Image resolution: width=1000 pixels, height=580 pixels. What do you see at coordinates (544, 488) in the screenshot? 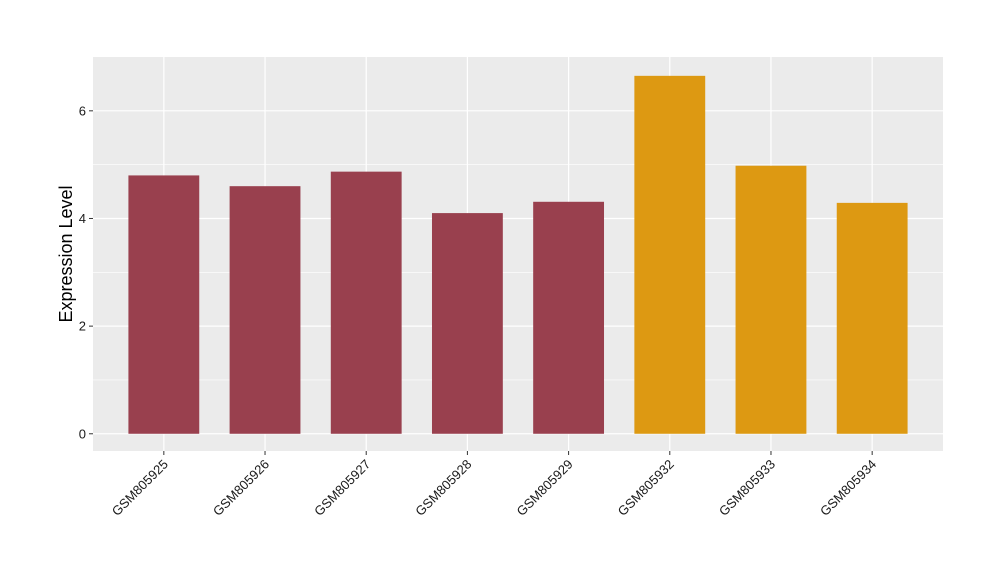
I see `x-tick-label: GSM805929` at bounding box center [544, 488].